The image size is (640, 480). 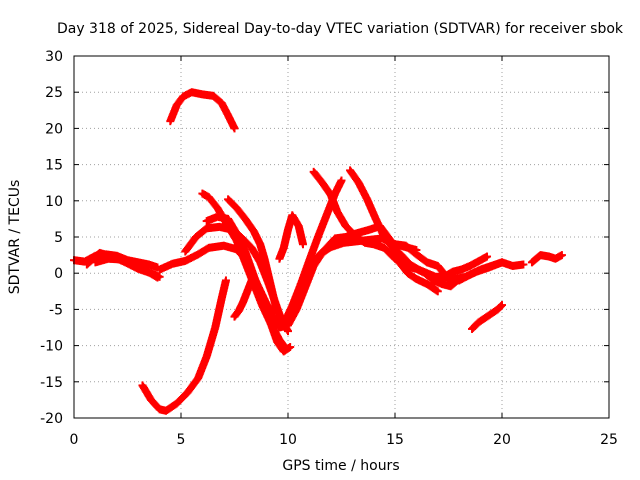 I want to click on x-axis-label: GPS time / hours, so click(x=340, y=466).